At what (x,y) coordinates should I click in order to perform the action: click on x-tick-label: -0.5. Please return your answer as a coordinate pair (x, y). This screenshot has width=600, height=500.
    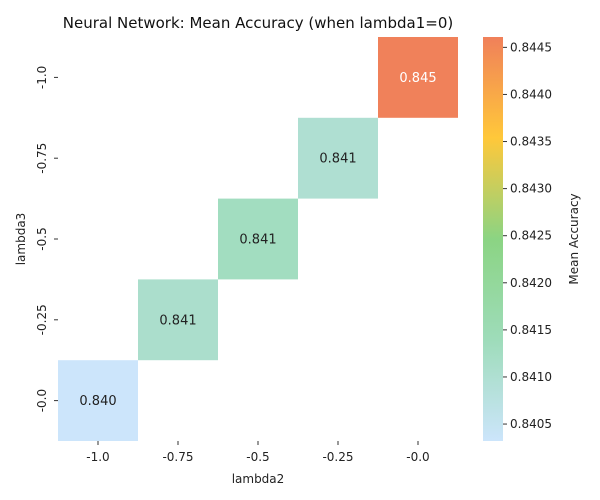
    Looking at the image, I should click on (257, 457).